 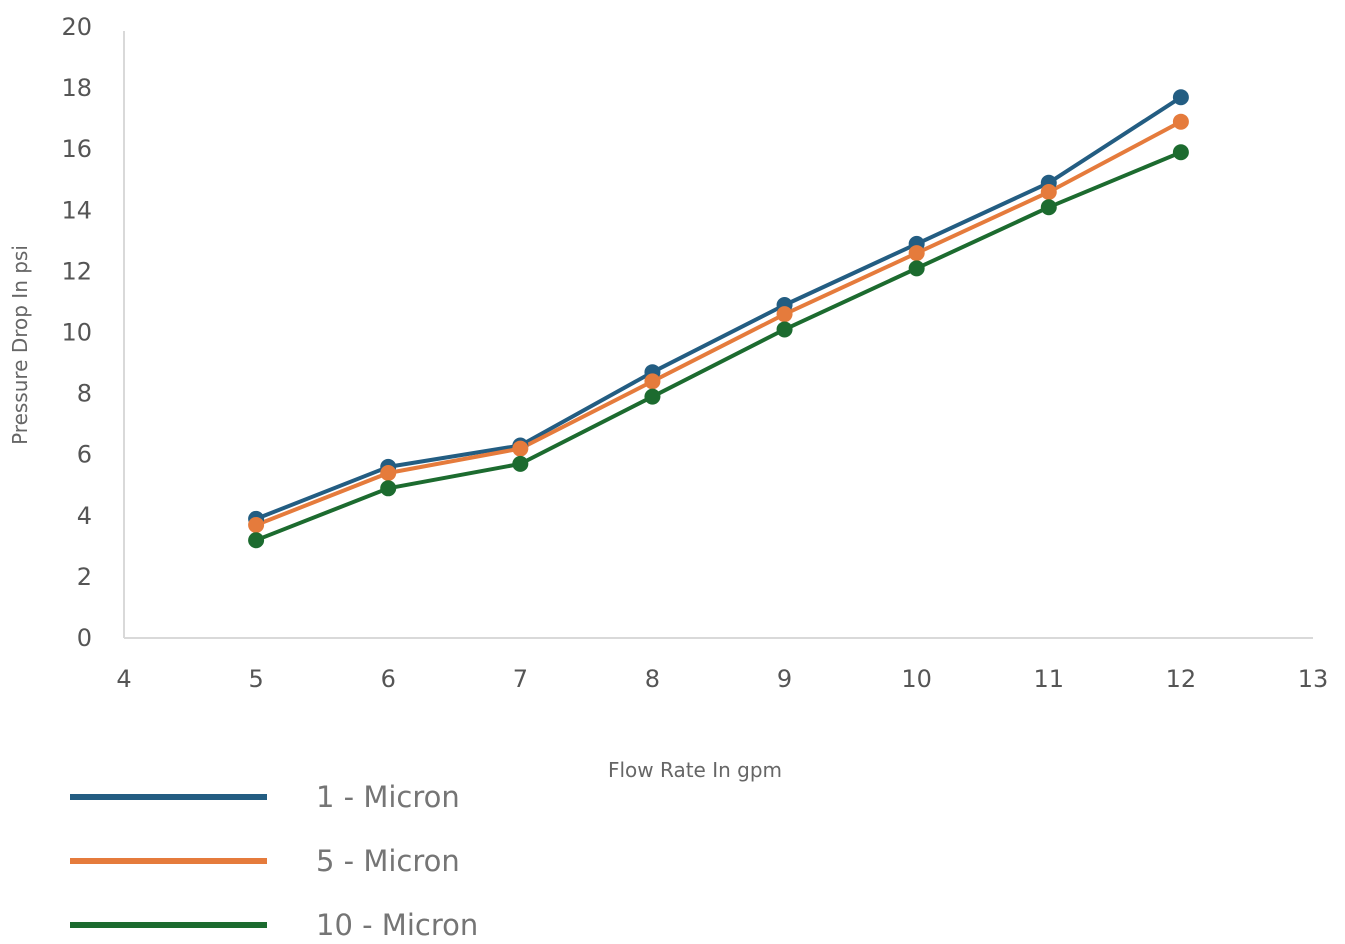 What do you see at coordinates (76, 88) in the screenshot?
I see `y-tick-label: 18` at bounding box center [76, 88].